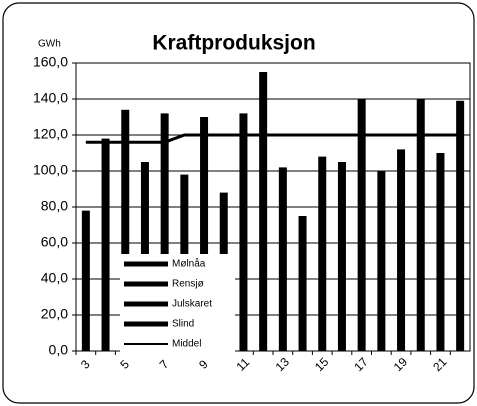  Describe the element at coordinates (192, 304) in the screenshot. I see `legend-label: Julskaret` at that location.